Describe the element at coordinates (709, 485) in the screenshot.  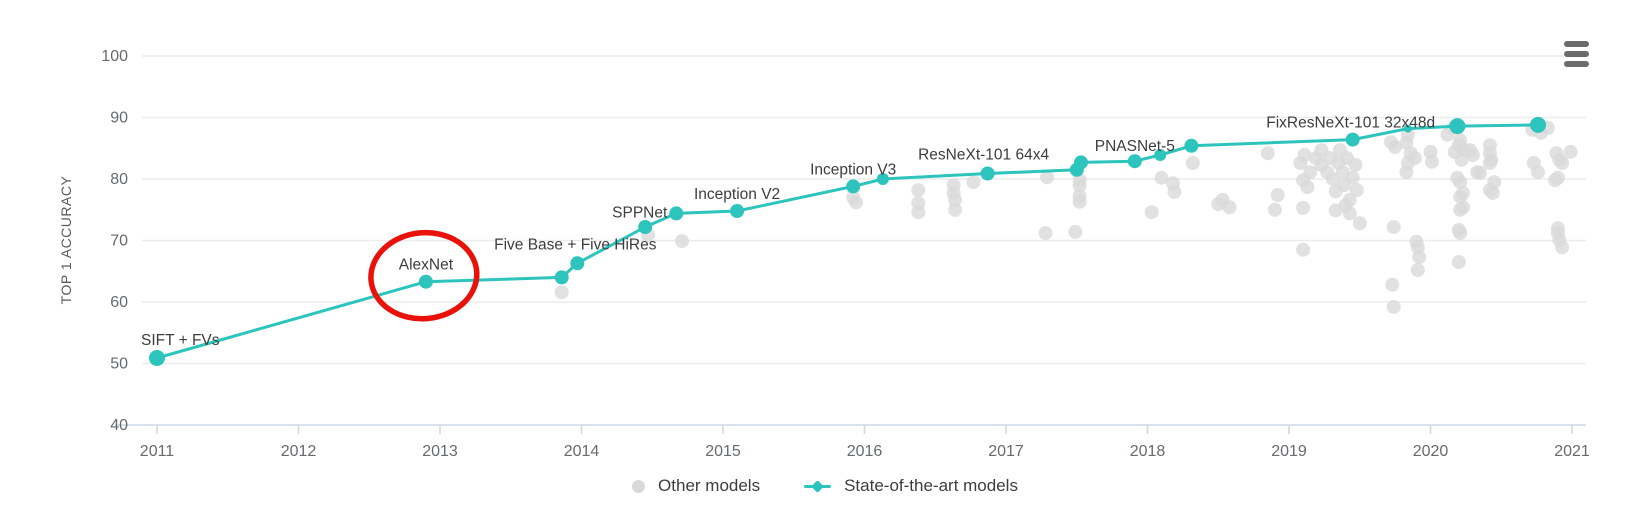
I see `legend-label: Other models` at that location.